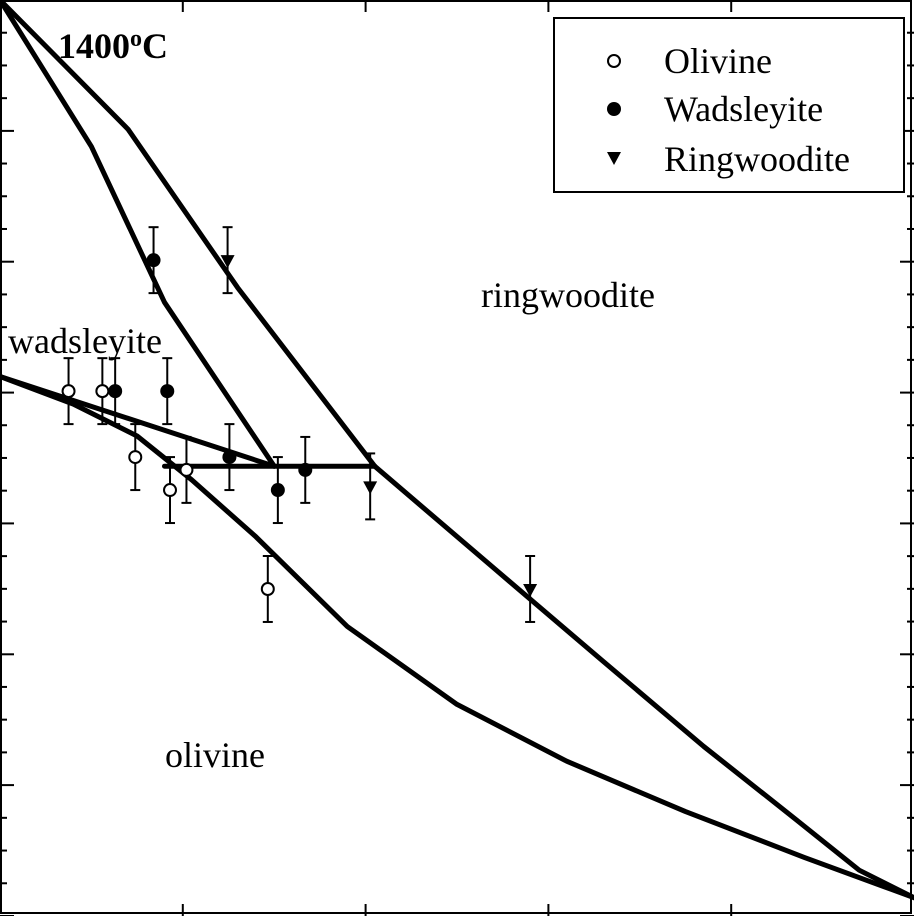  Describe the element at coordinates (268, 589) in the screenshot. I see `point-olivine-5-marker` at that location.